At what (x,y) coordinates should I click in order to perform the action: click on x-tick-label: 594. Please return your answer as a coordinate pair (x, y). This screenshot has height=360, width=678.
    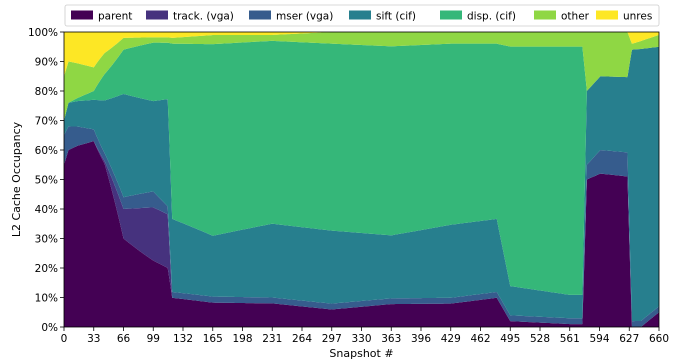
    Looking at the image, I should click on (599, 339).